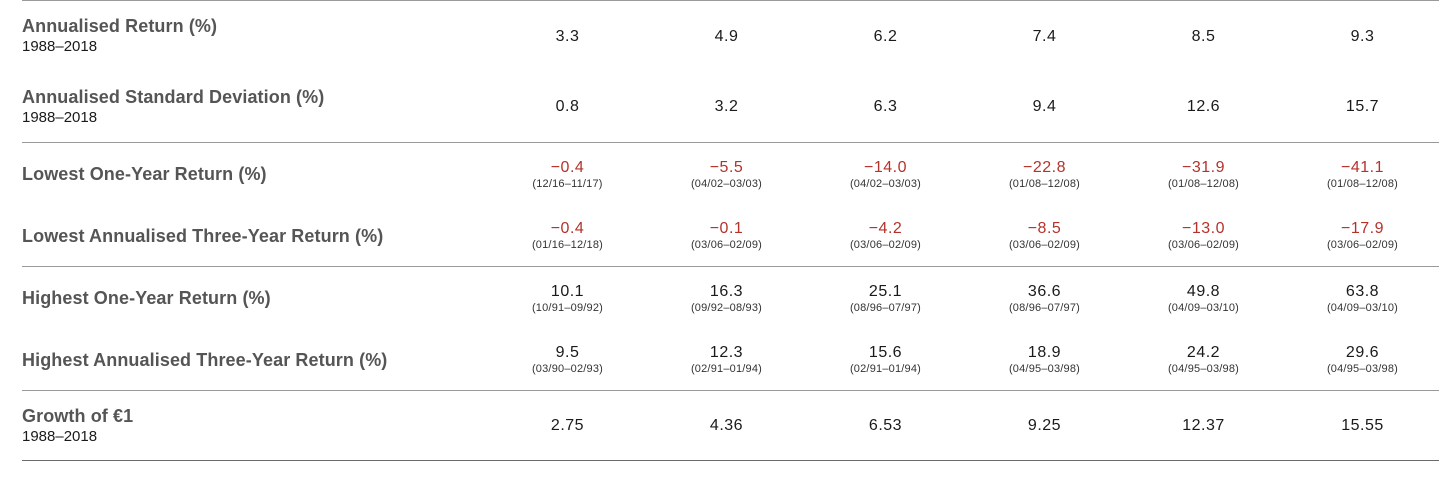  I want to click on value-cell: 7.4, so click(1044, 36).